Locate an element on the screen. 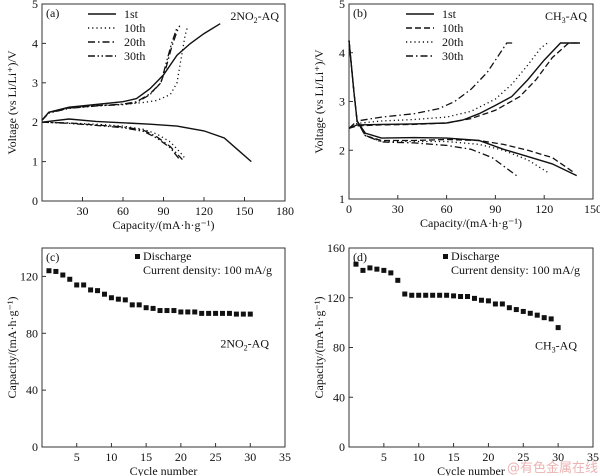 The width and height of the screenshot is (600, 476). panel-label: (a) is located at coordinates (52, 13).